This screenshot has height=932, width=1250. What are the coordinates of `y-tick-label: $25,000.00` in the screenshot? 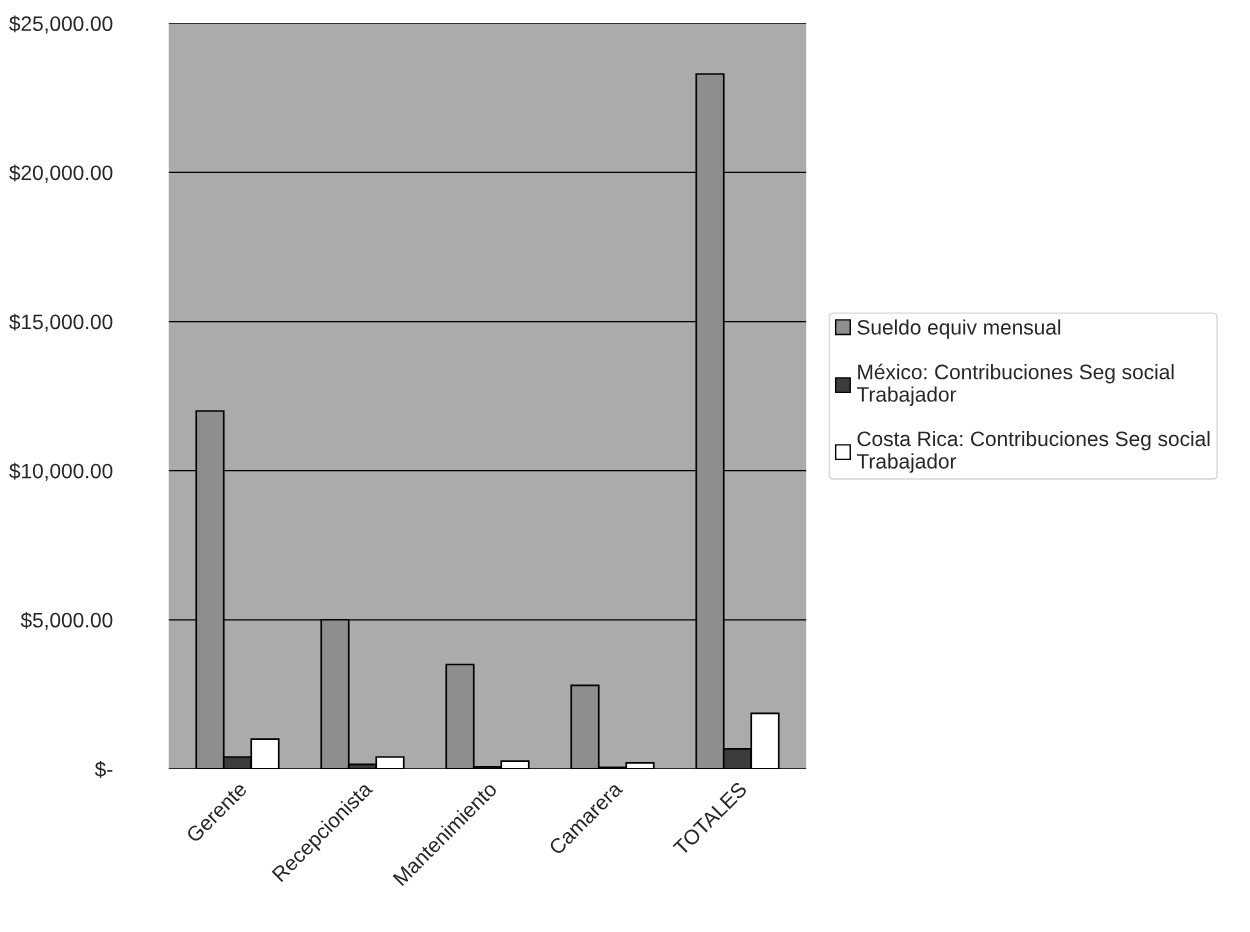 It's located at (61, 24).